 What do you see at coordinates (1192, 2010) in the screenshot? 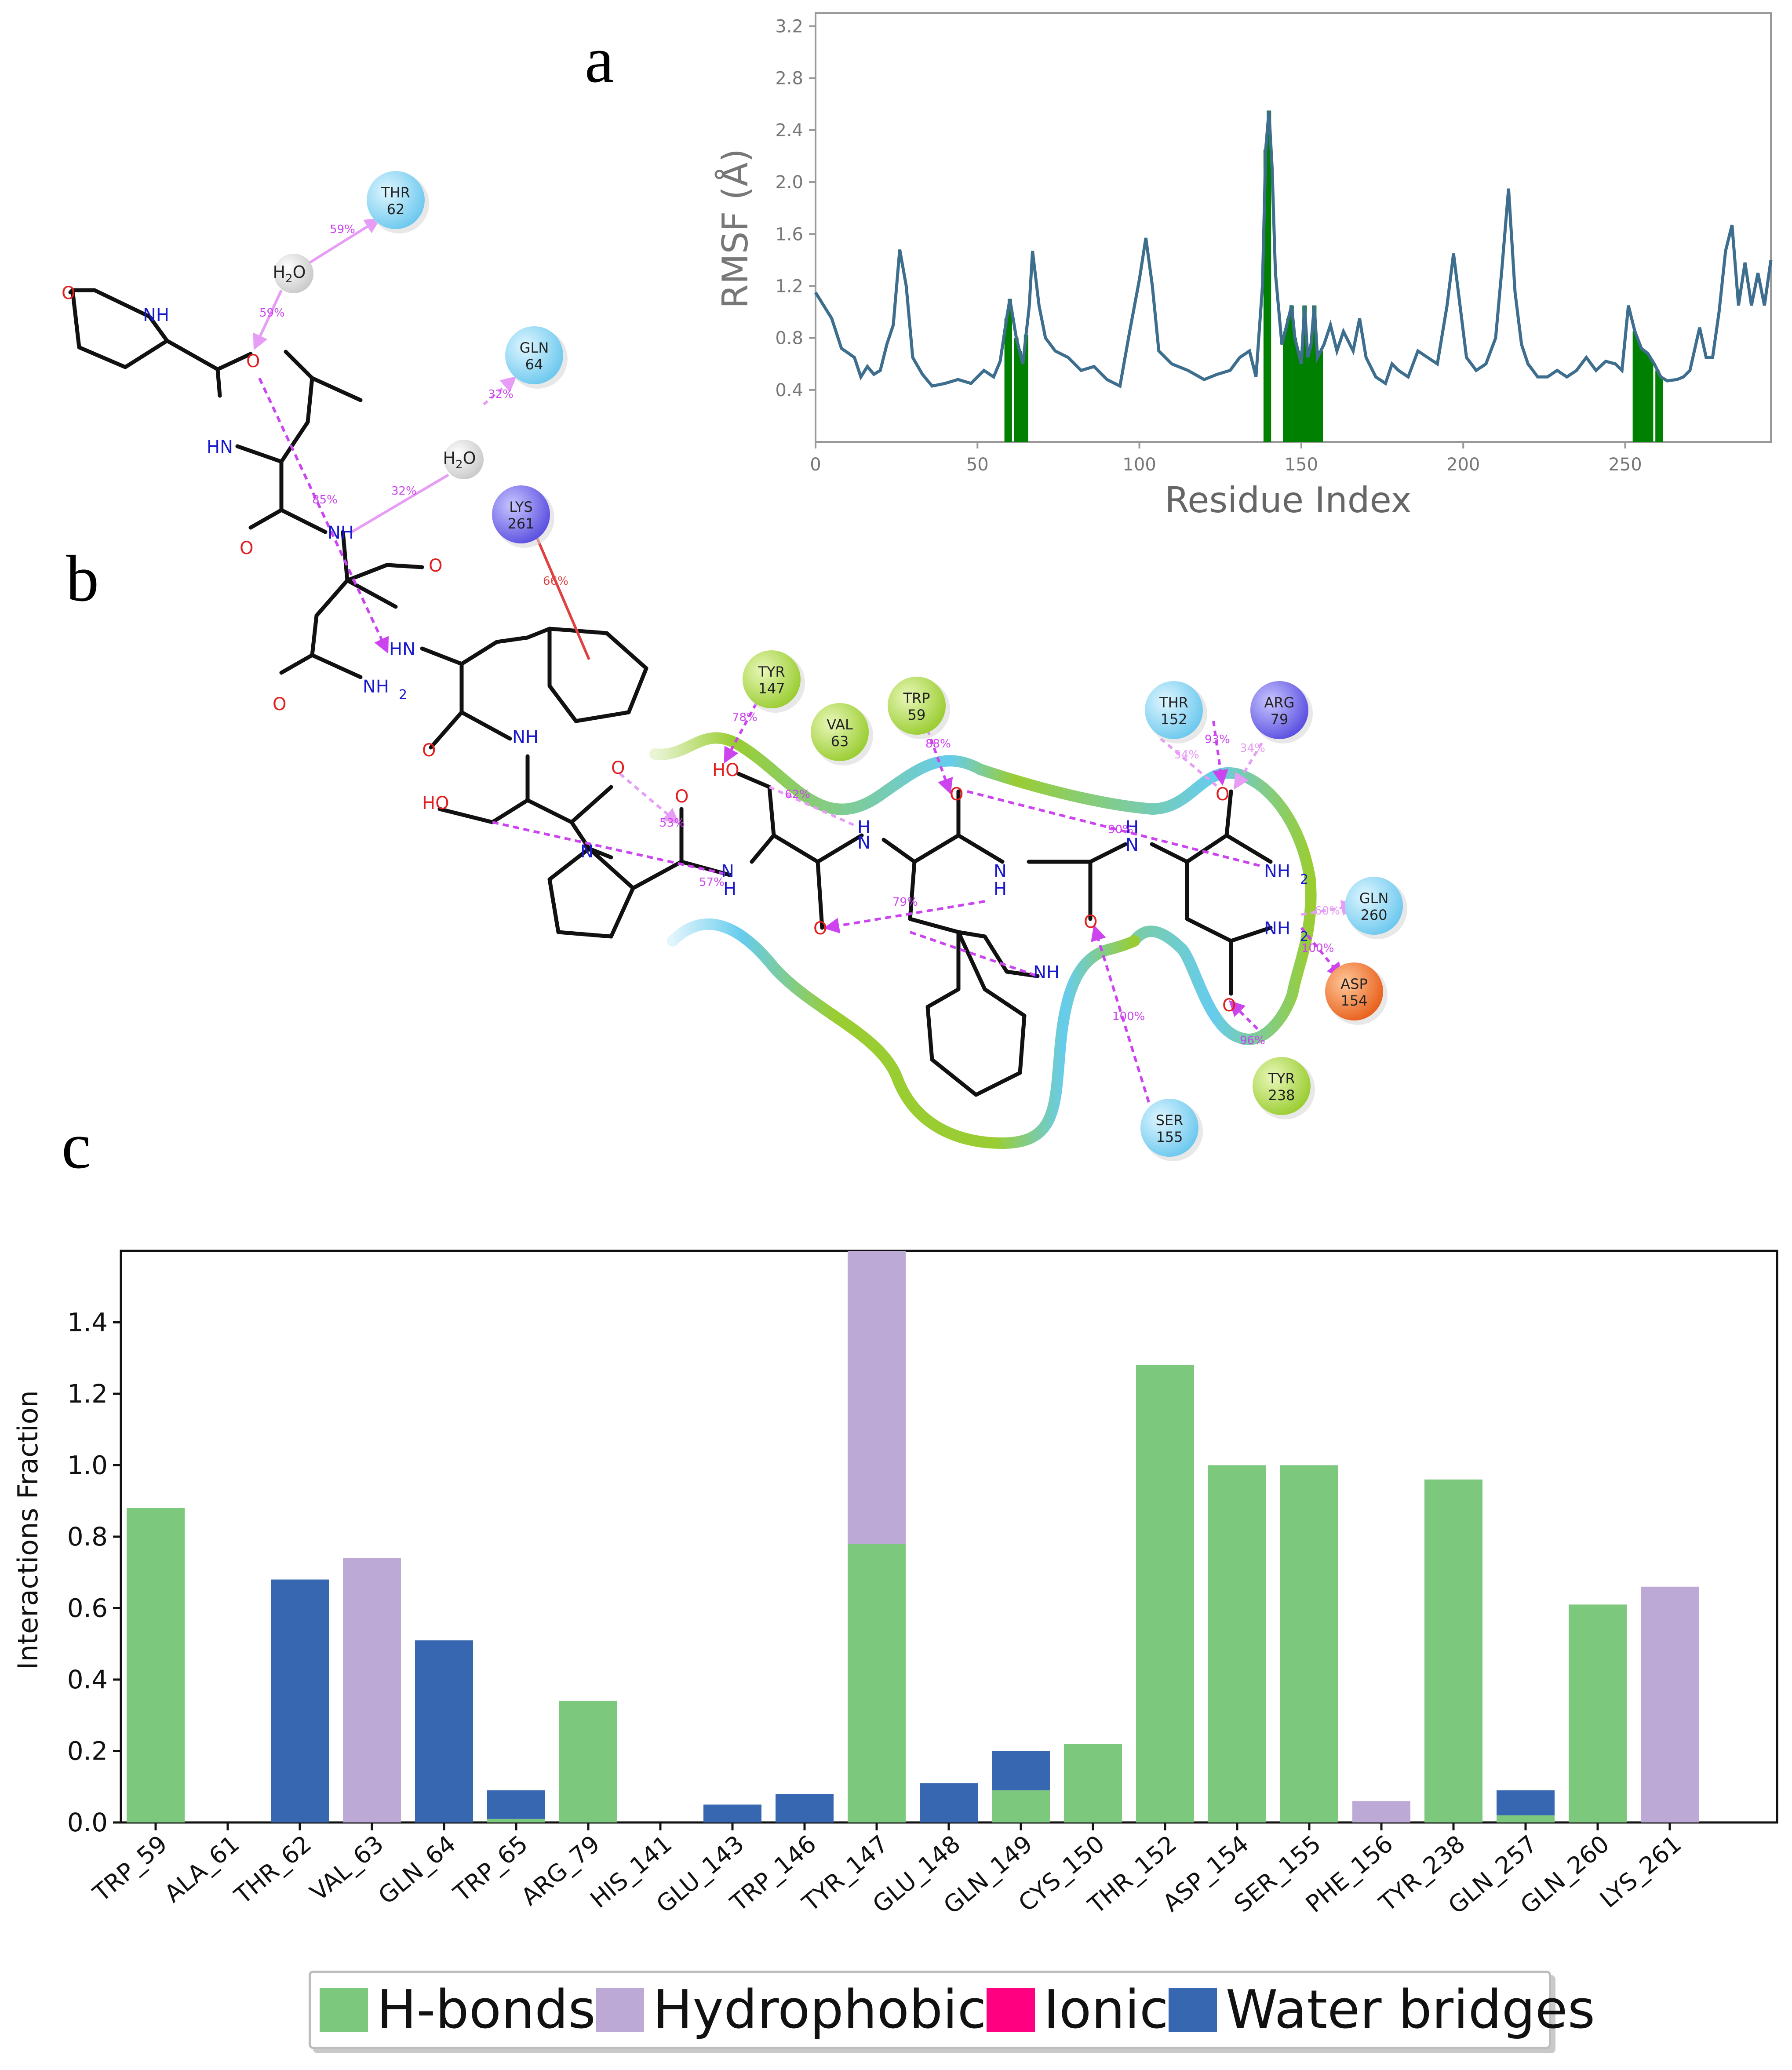
I see `legend-swatch-water-bridges` at bounding box center [1192, 2010].